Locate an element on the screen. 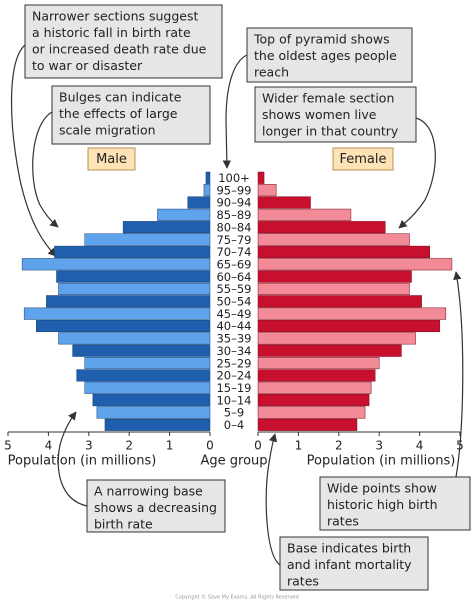 The width and height of the screenshot is (474, 601). annotation-text: longer in that country is located at coordinates (330, 131).